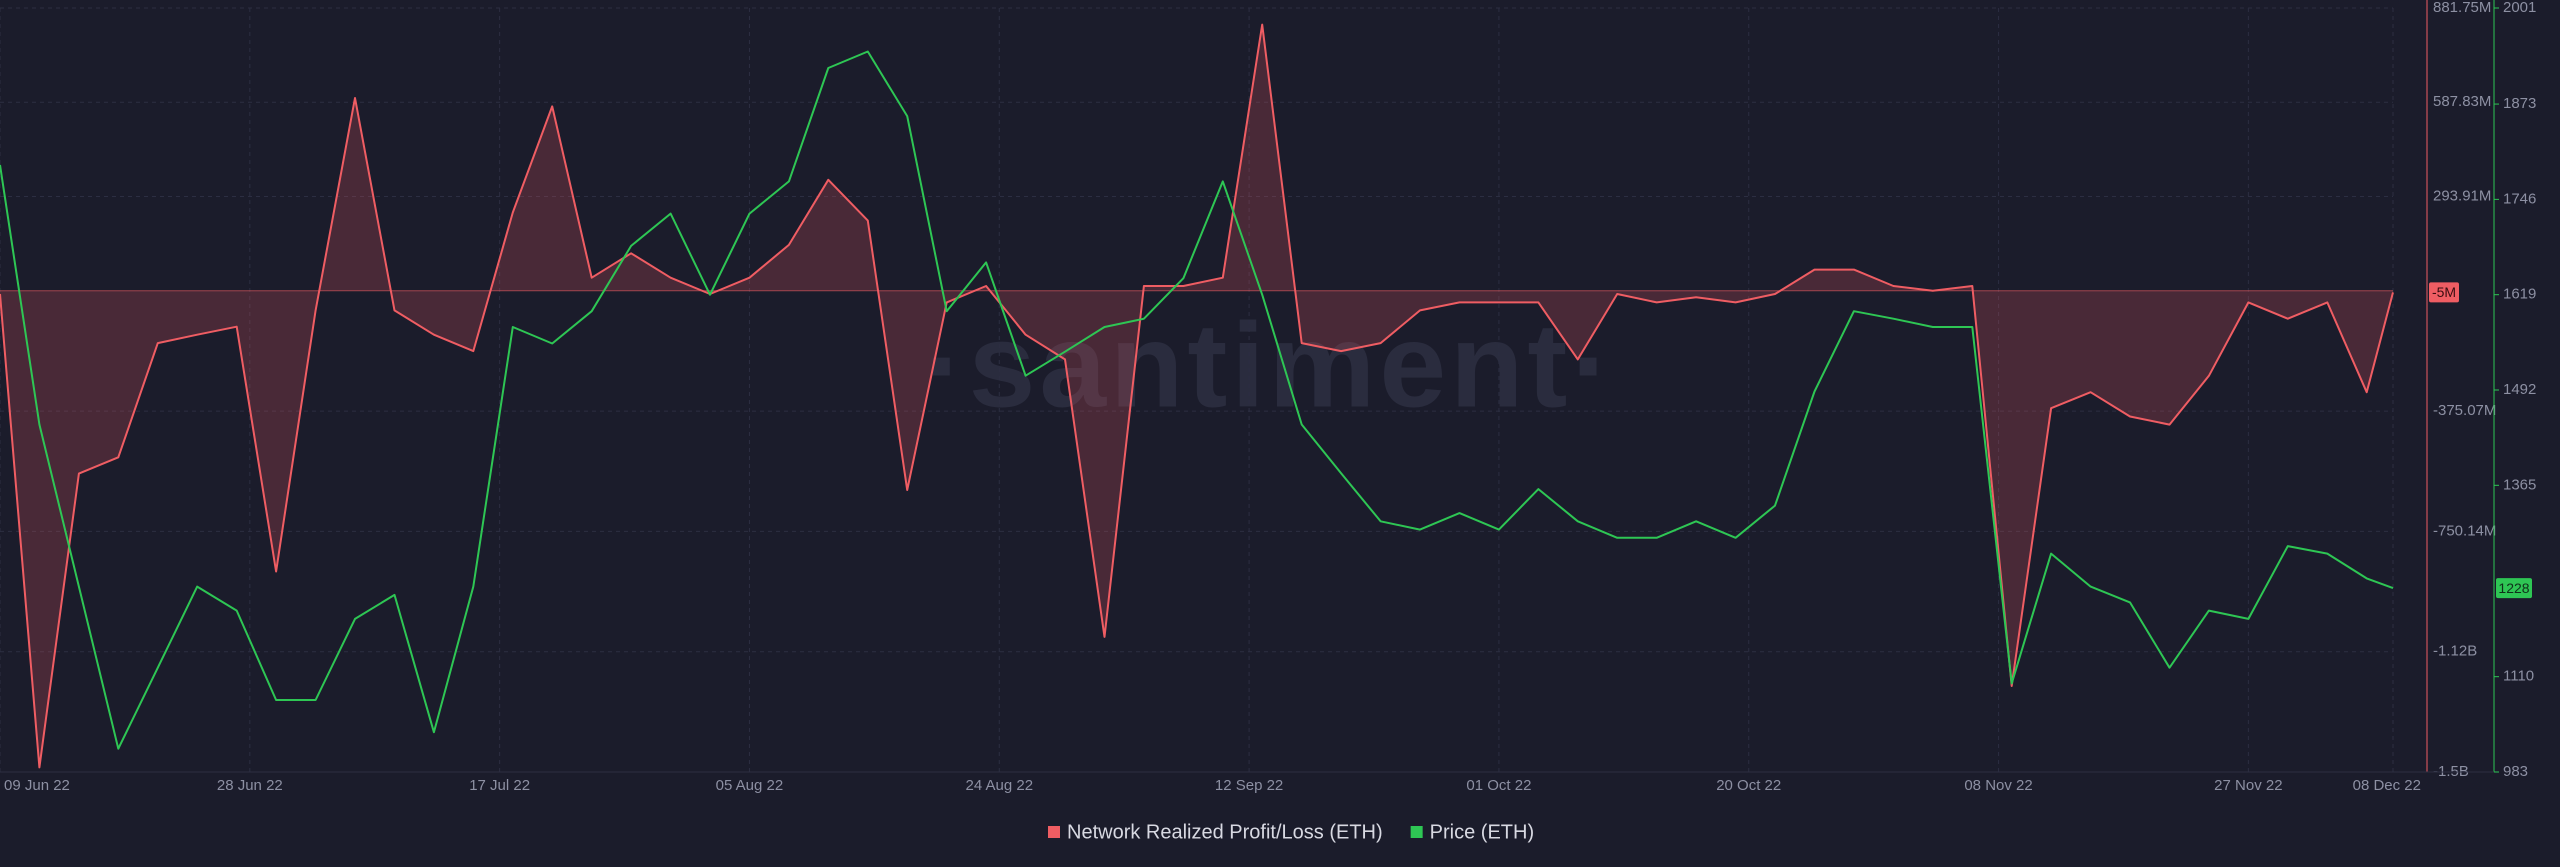  What do you see at coordinates (2387, 785) in the screenshot?
I see `x-tick-label: 08 Dec 22` at bounding box center [2387, 785].